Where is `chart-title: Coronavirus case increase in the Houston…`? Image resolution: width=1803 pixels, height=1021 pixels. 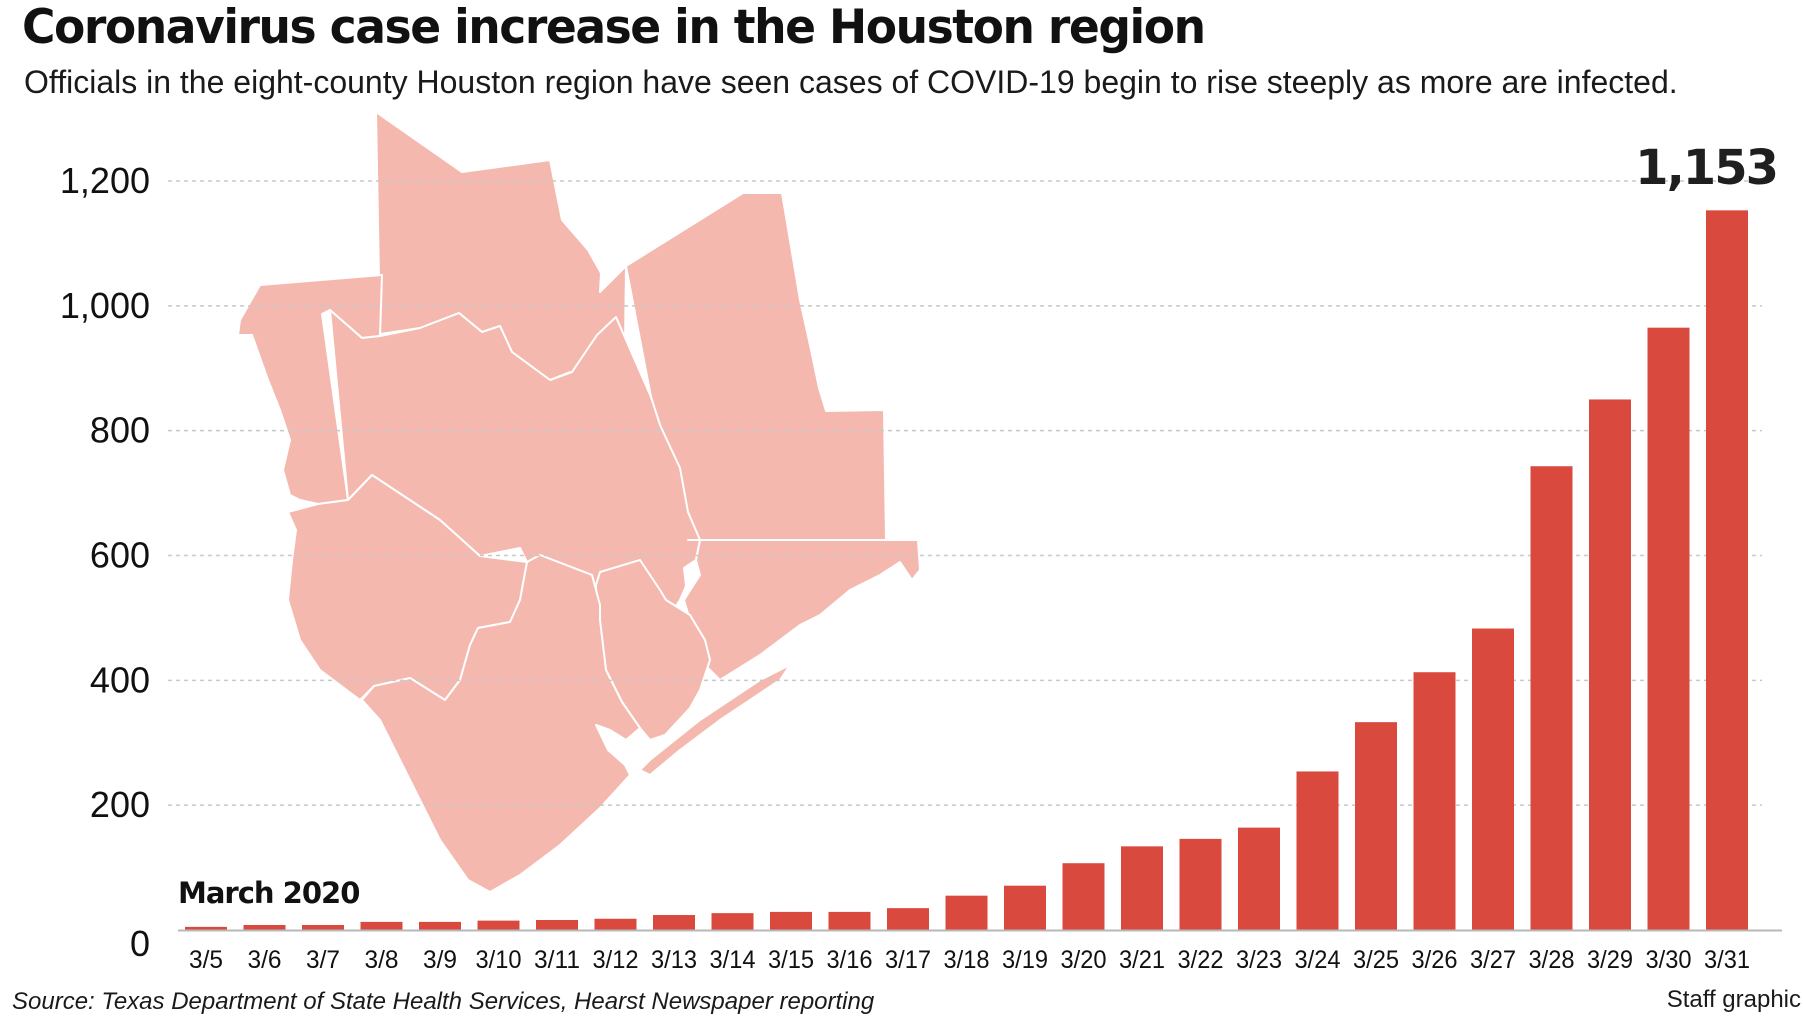 chart-title: Coronavirus case increase in the Houston… is located at coordinates (614, 27).